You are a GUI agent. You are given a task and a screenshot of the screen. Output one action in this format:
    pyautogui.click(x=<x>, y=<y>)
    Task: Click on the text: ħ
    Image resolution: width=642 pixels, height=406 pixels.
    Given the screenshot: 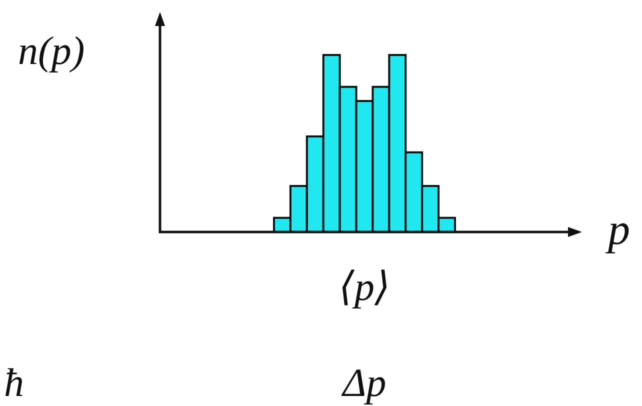 What is the action you would take?
    pyautogui.click(x=14, y=382)
    